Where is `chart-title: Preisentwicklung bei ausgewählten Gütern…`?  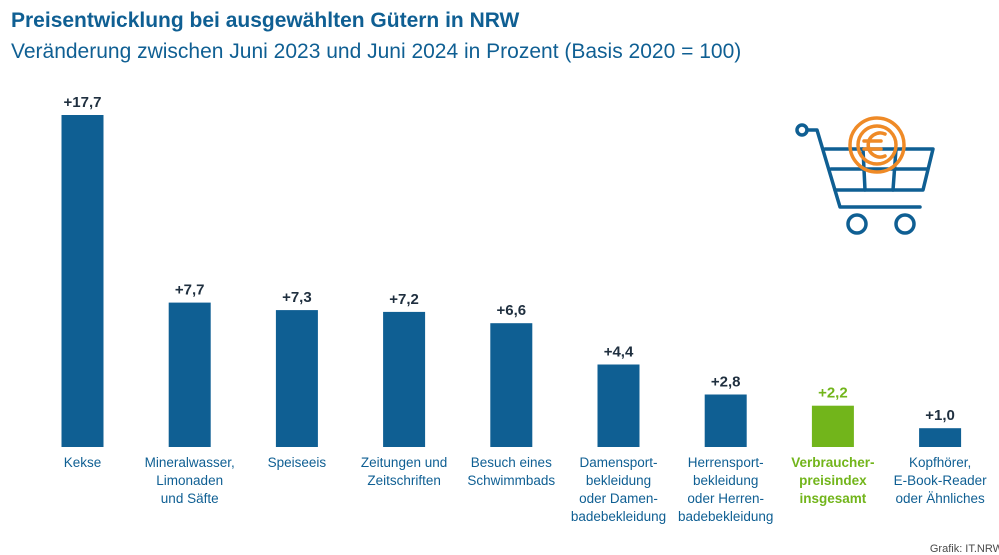 chart-title: Preisentwicklung bei ausgewählten Gütern… is located at coordinates (265, 20).